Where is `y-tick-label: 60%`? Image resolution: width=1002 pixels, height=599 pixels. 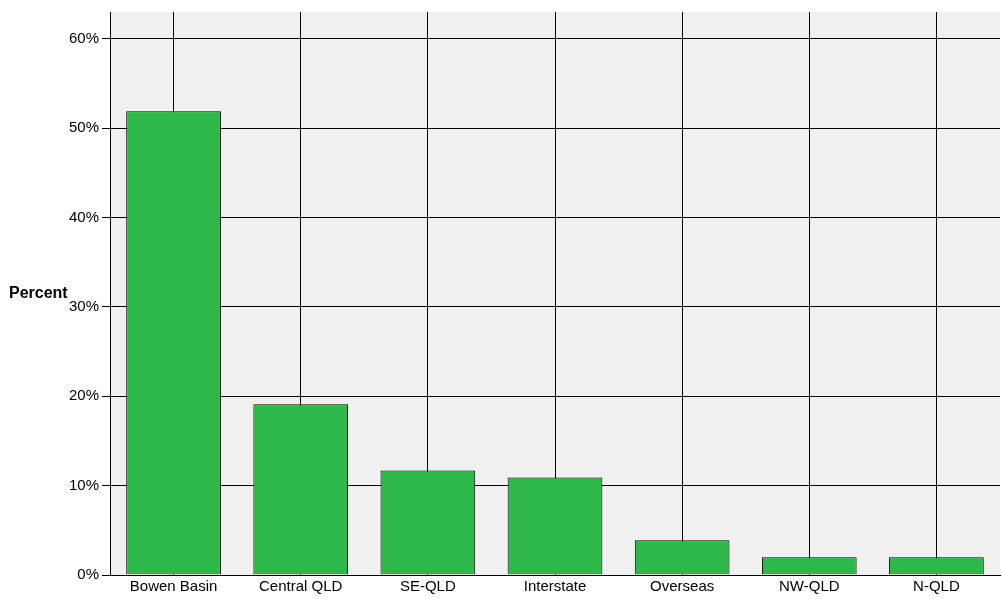 y-tick-label: 60% is located at coordinates (83, 37).